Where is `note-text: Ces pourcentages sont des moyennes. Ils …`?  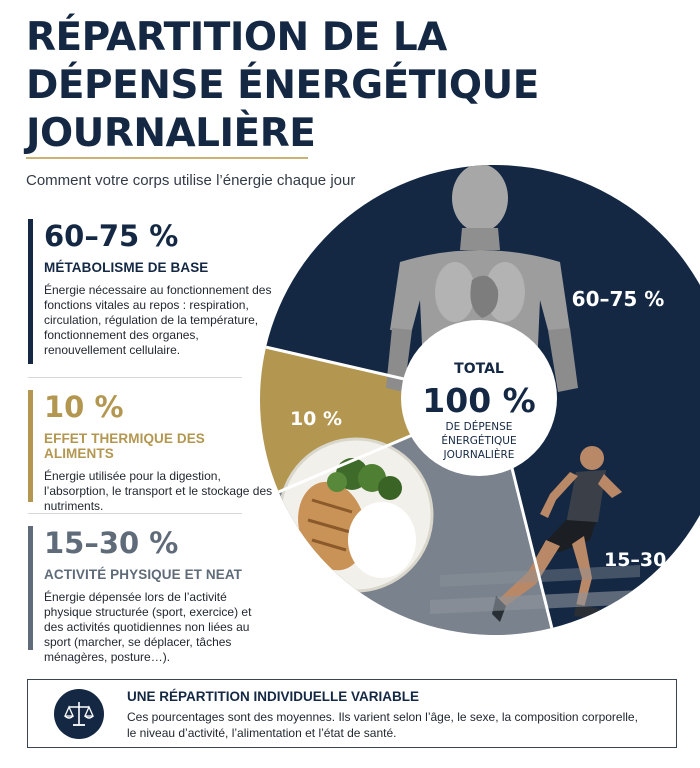
note-text: Ces pourcentages sont des moyennes. Ils … is located at coordinates (382, 725).